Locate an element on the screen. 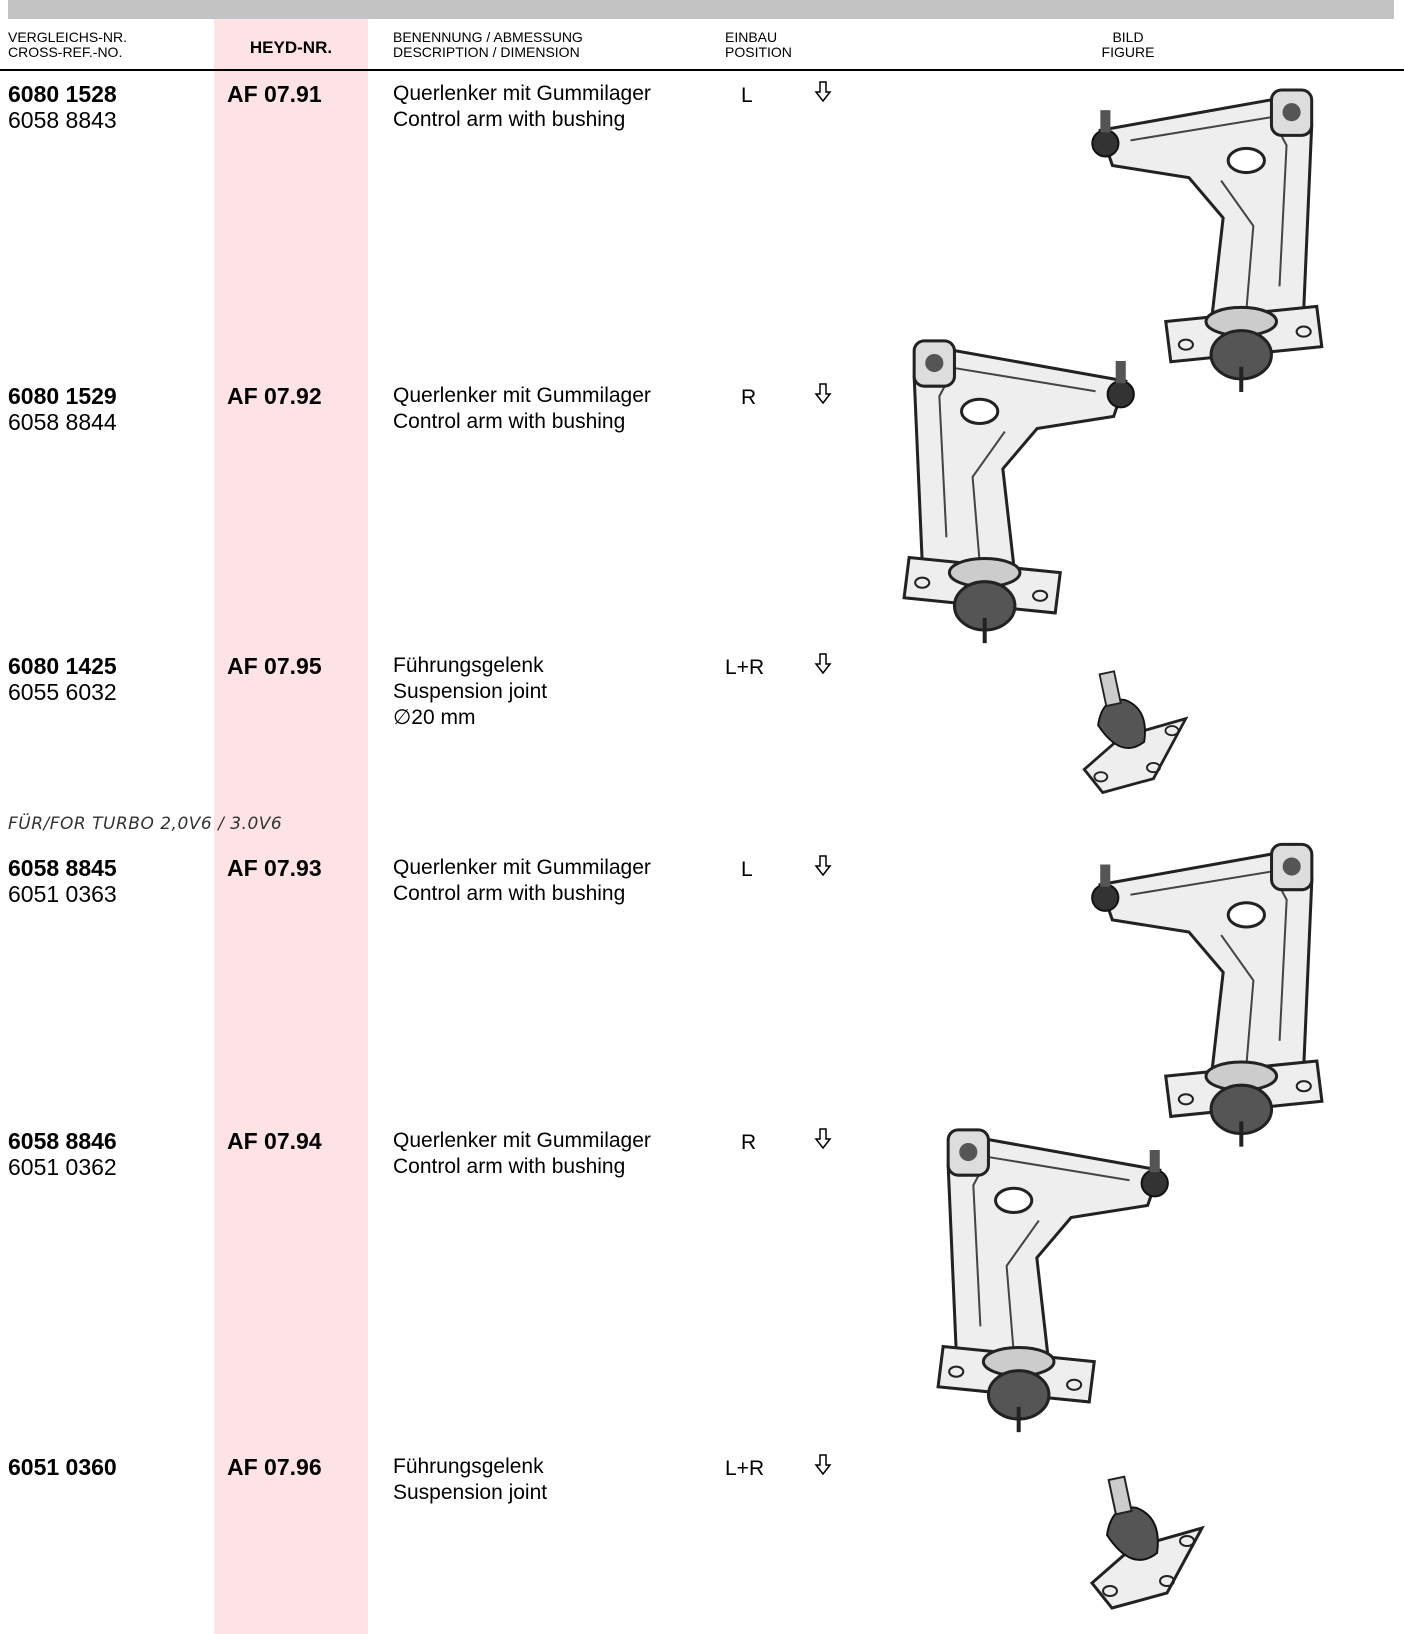 This screenshot has height=1634, width=1404. ref-number-2: 6058 8843 is located at coordinates (62, 120).